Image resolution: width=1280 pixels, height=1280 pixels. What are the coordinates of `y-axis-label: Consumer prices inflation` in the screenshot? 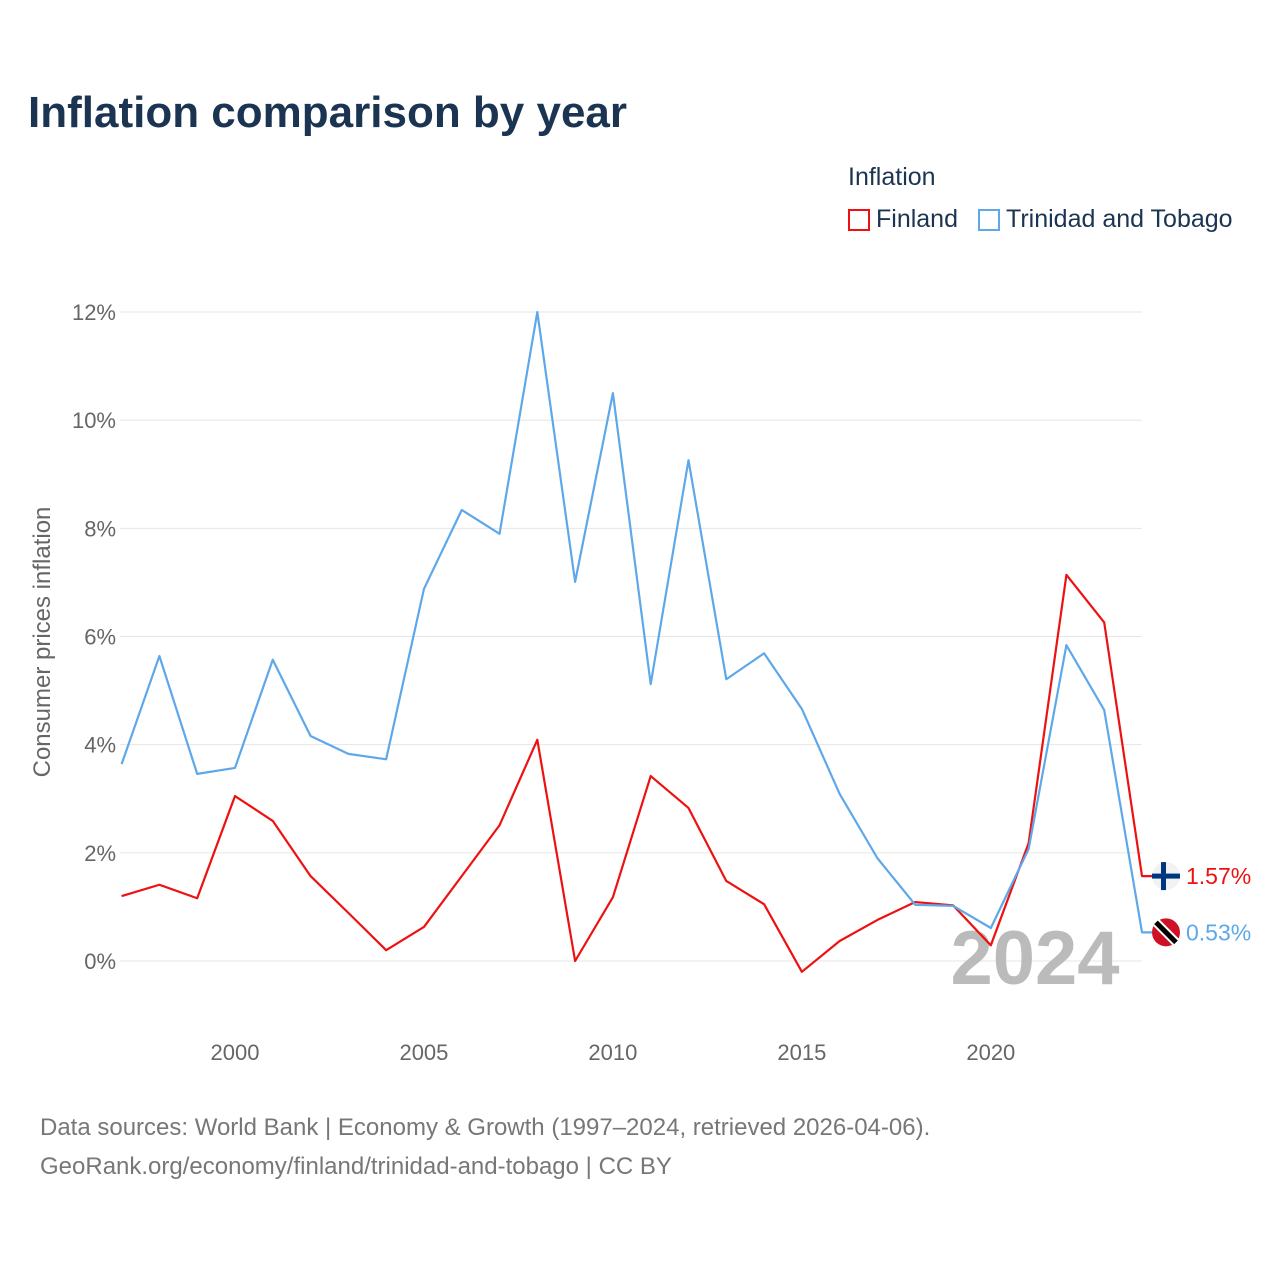 It's located at (42, 642).